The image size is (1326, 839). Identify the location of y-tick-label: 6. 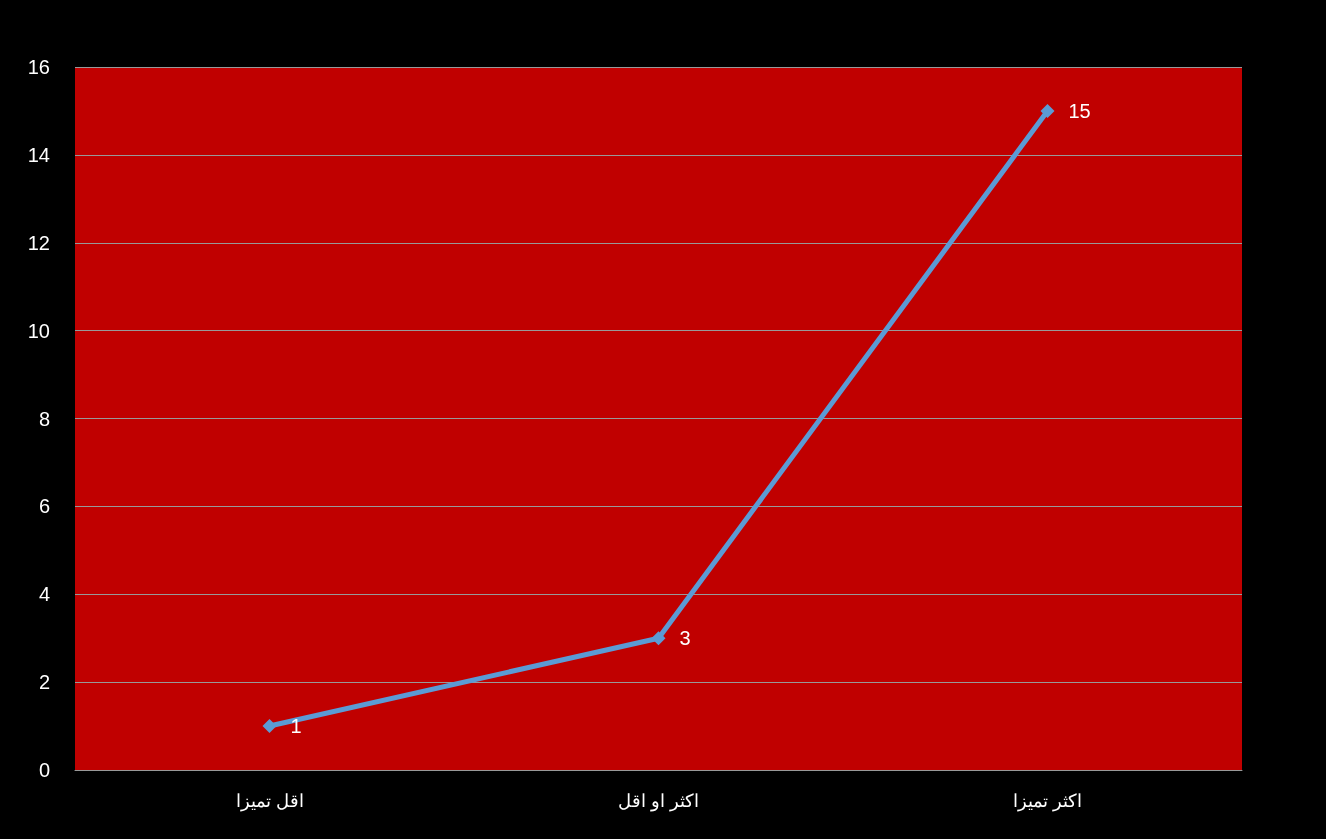
(44, 506).